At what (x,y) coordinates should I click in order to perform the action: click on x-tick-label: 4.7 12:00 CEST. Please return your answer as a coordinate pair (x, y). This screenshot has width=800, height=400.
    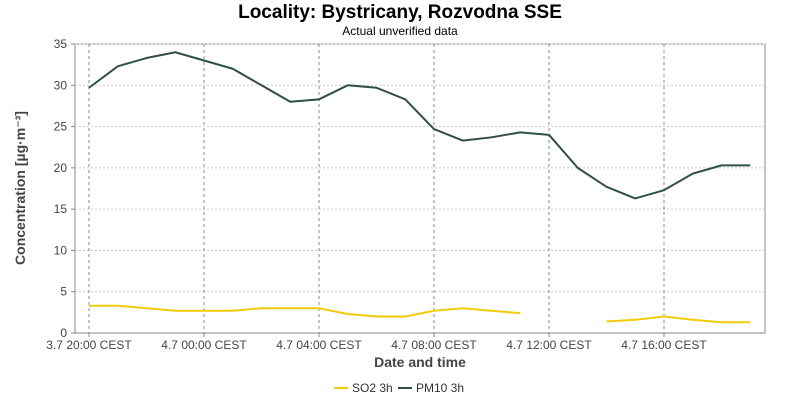
    Looking at the image, I should click on (549, 345).